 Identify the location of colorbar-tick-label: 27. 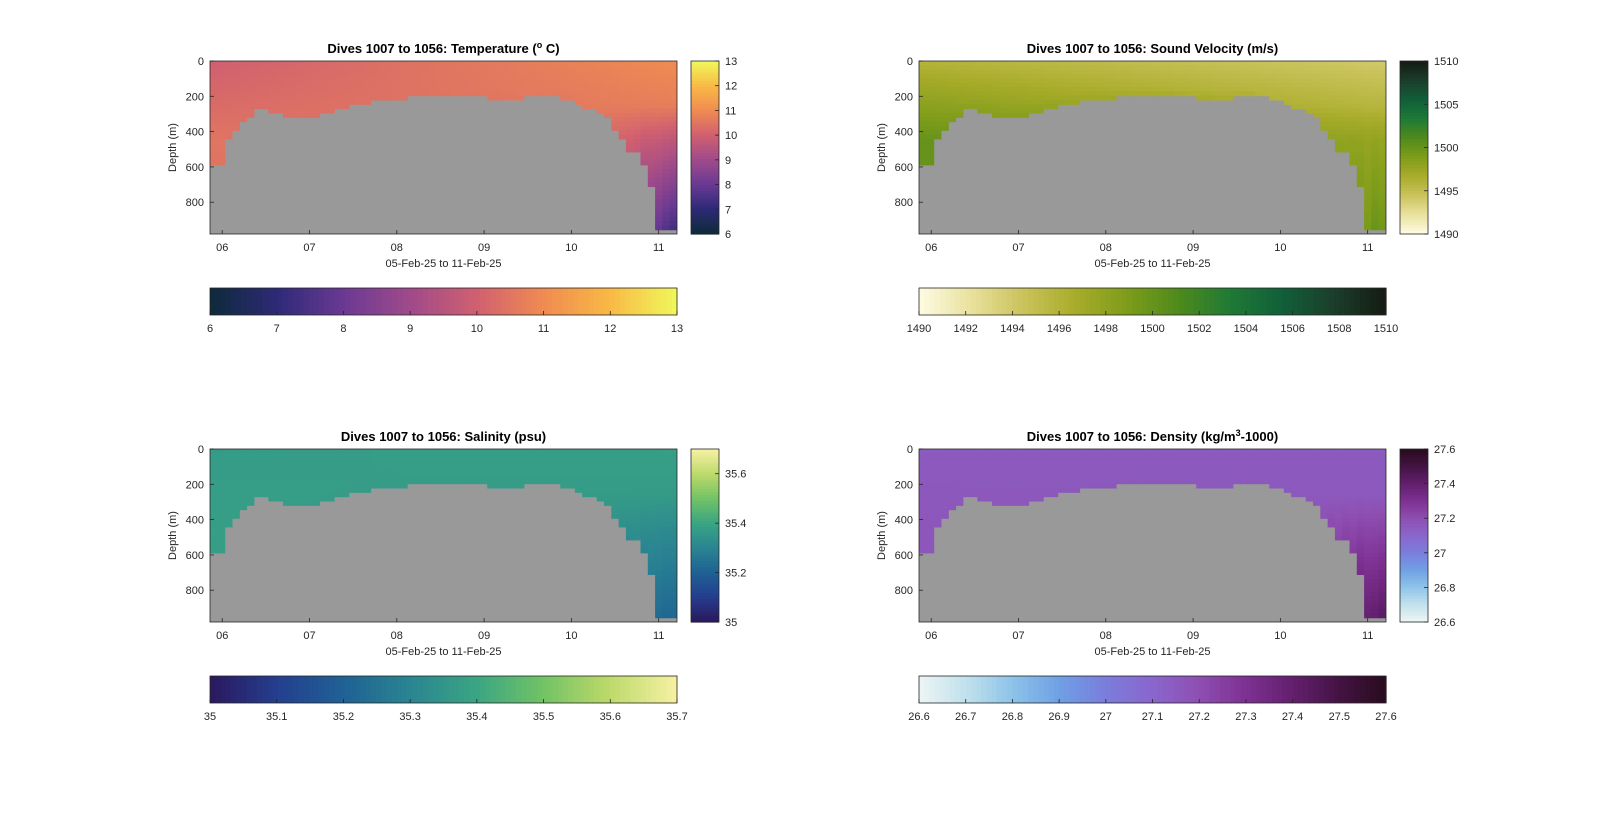
(1440, 554).